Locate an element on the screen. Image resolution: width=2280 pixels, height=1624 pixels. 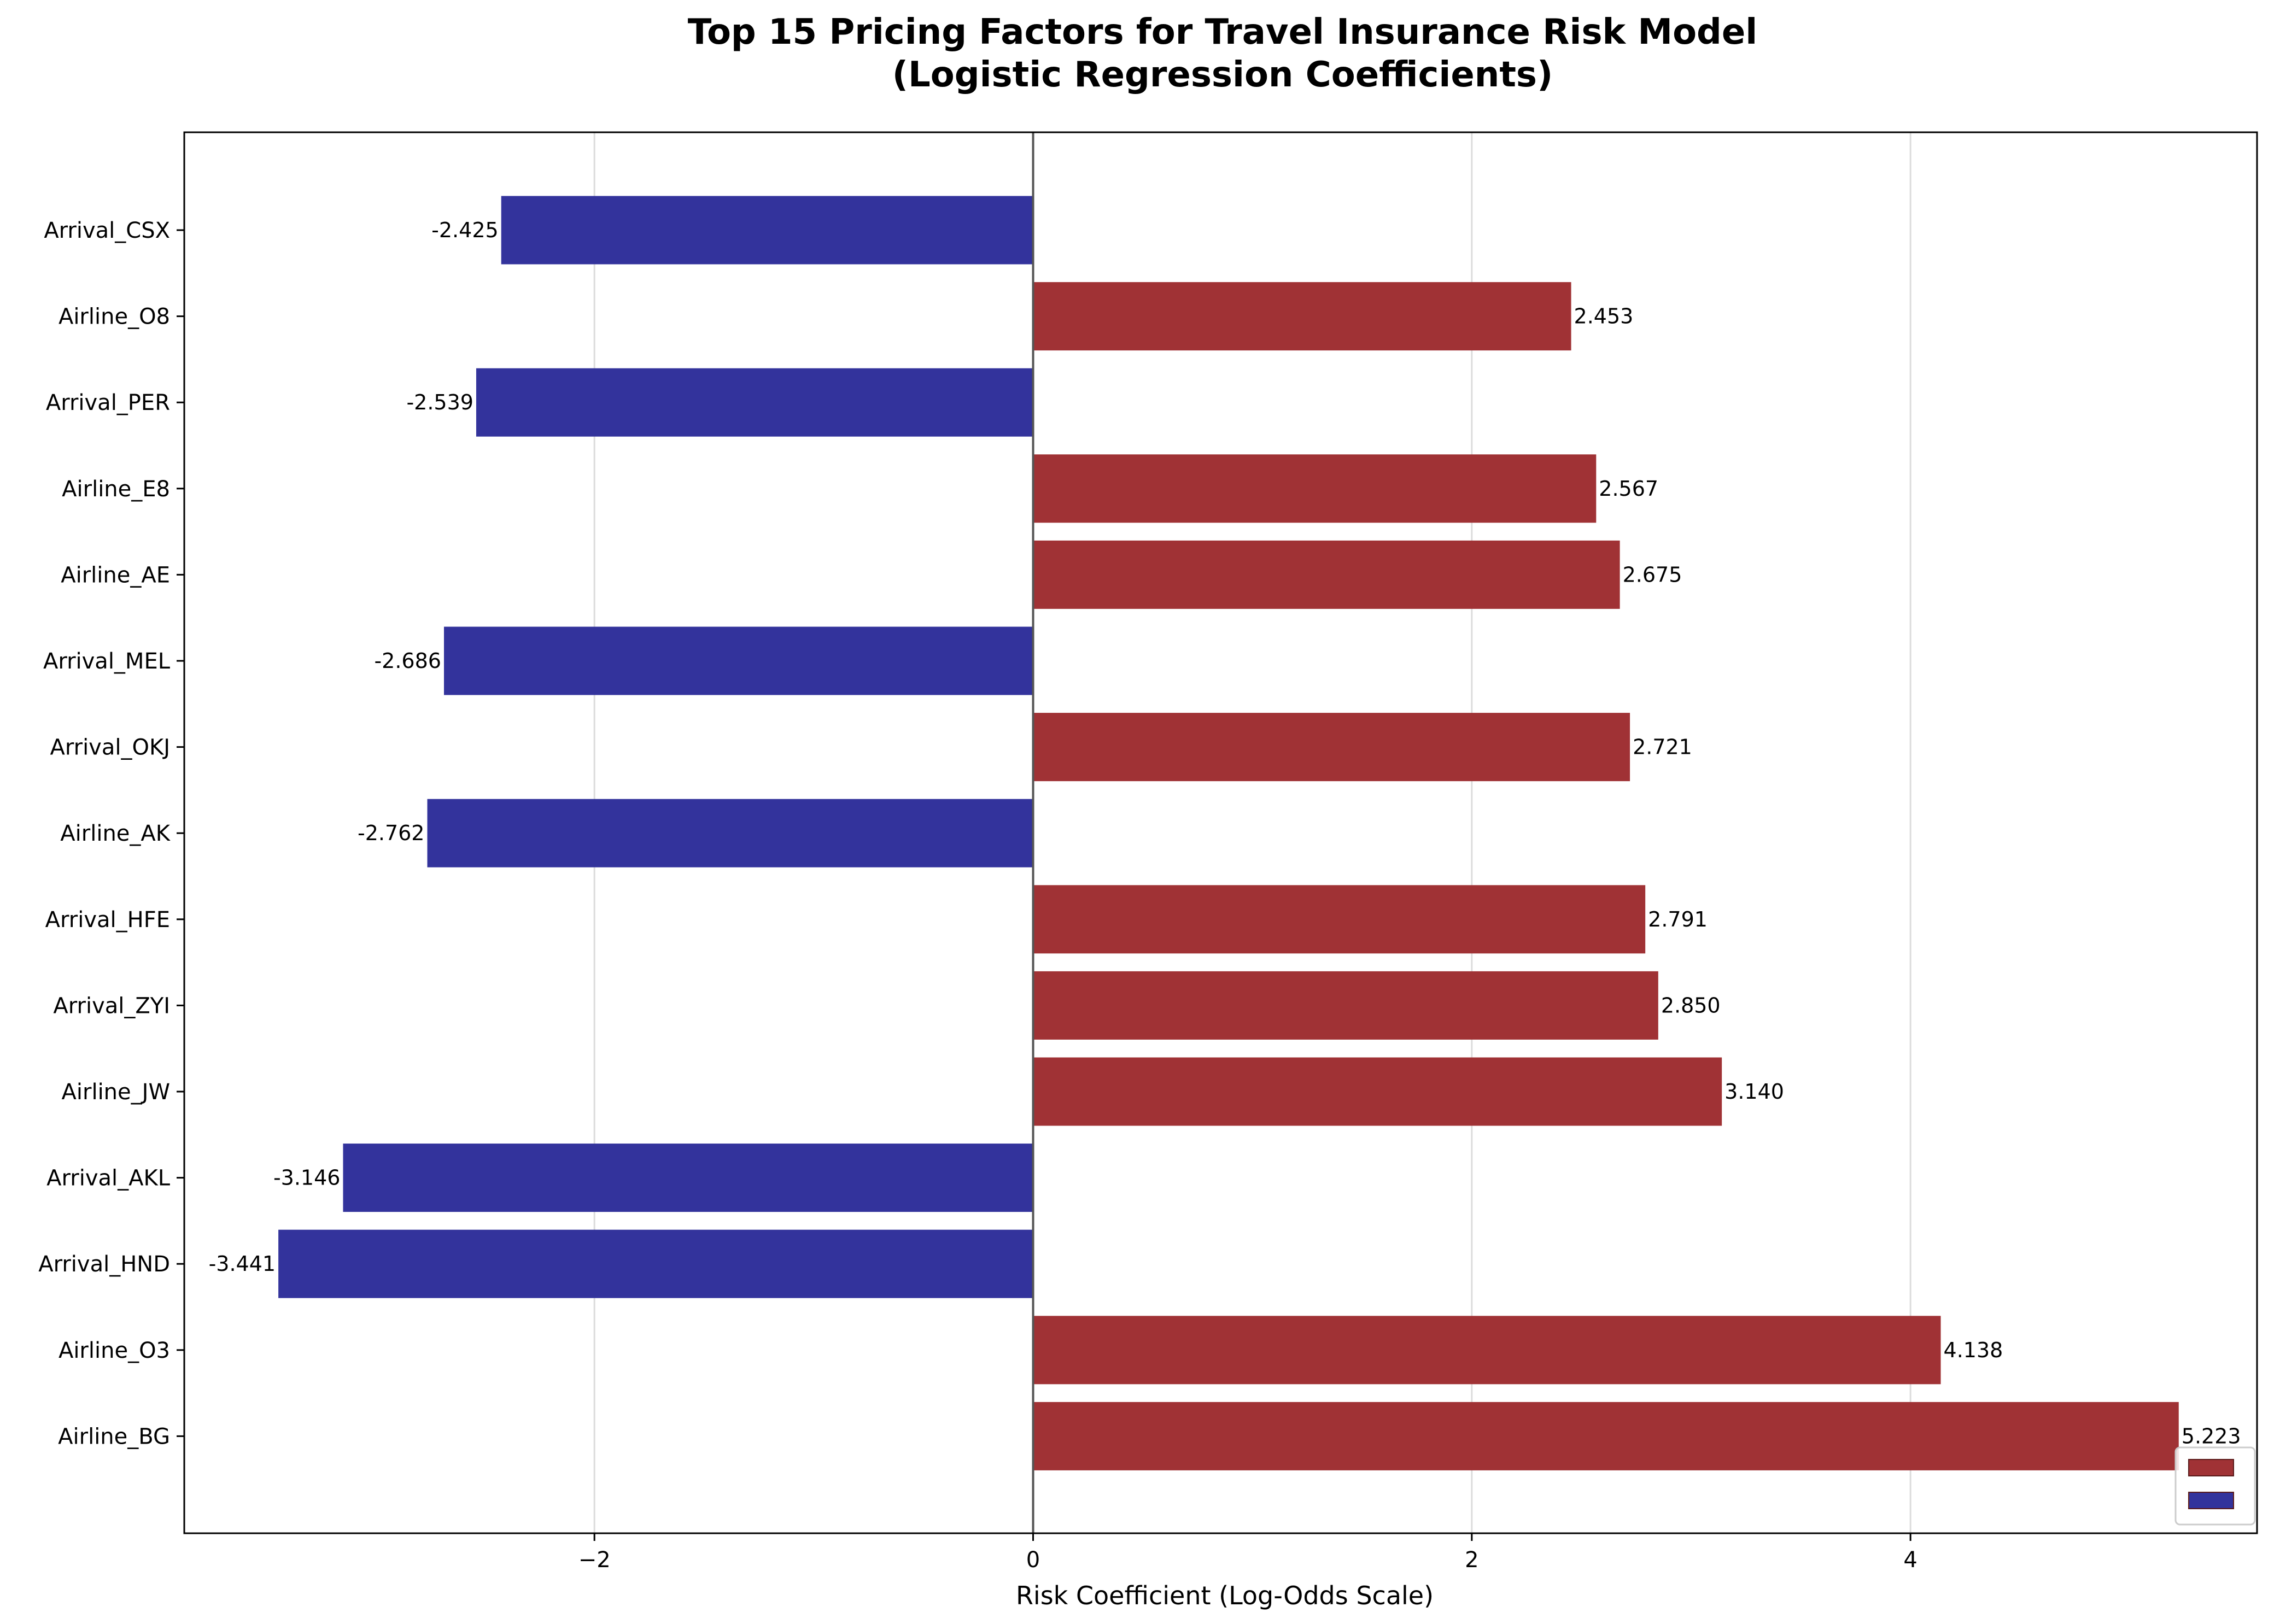
y-tick-label: Airline_JW is located at coordinates (116, 1092).